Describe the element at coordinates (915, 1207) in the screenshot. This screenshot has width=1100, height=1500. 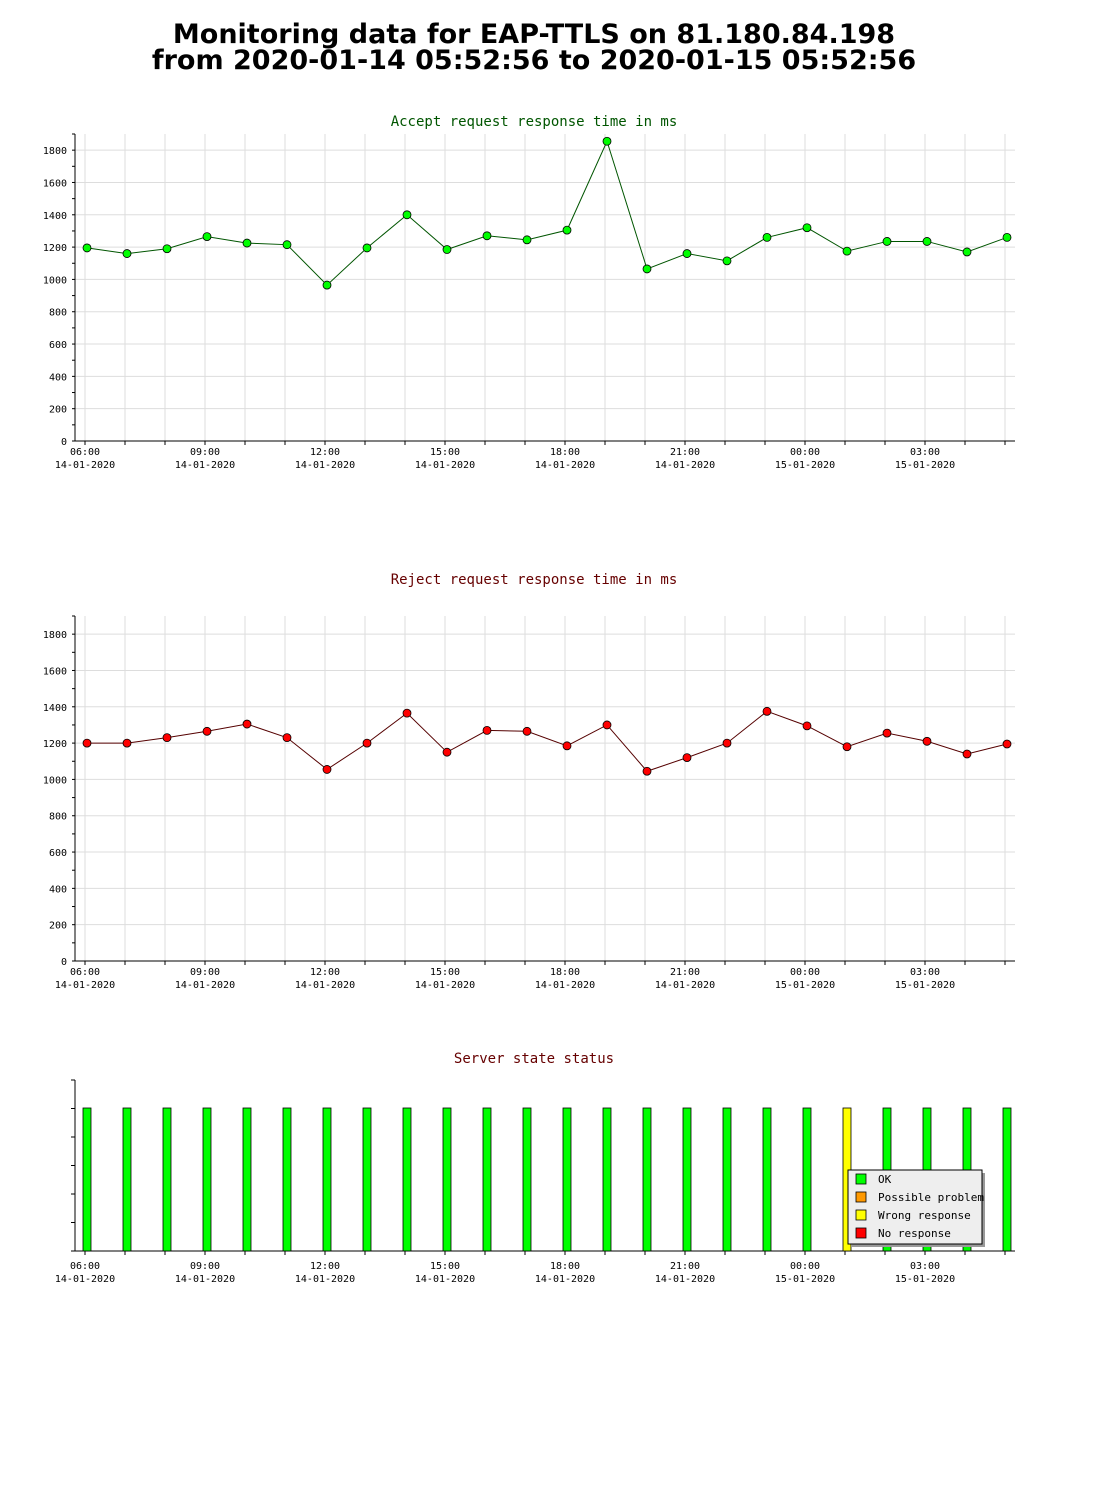
I see `legend-box` at that location.